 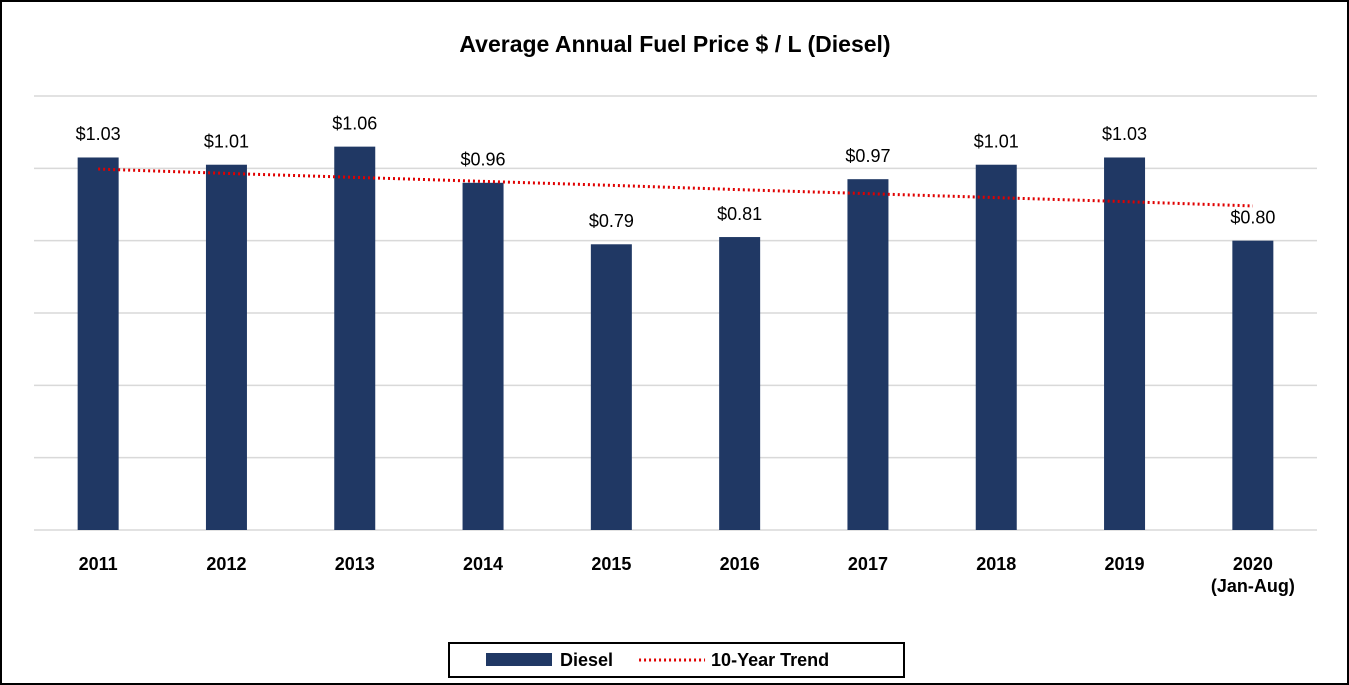 I want to click on data-label: $0.96, so click(x=483, y=160).